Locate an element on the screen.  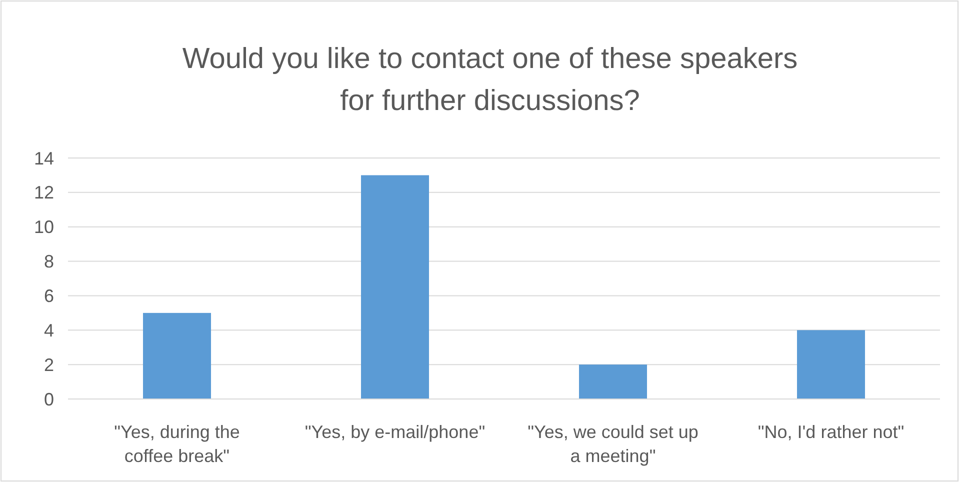
x-tick-label: "No, I'd rather not" is located at coordinates (831, 432).